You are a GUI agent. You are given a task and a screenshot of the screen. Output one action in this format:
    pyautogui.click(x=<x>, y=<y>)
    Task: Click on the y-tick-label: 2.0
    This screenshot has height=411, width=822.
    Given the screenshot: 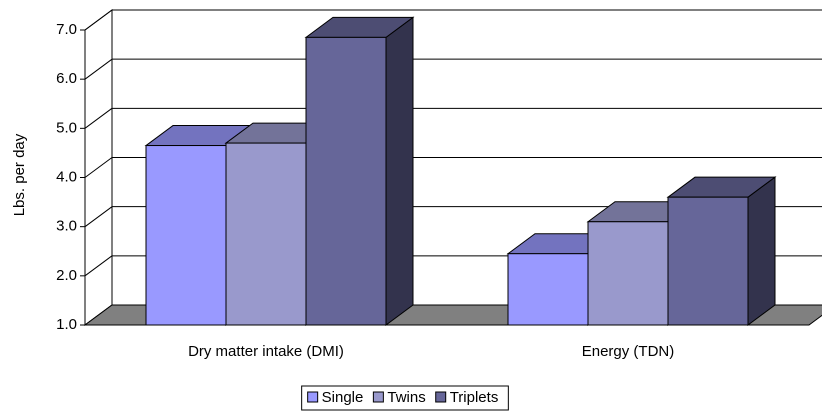 What is the action you would take?
    pyautogui.click(x=66, y=275)
    